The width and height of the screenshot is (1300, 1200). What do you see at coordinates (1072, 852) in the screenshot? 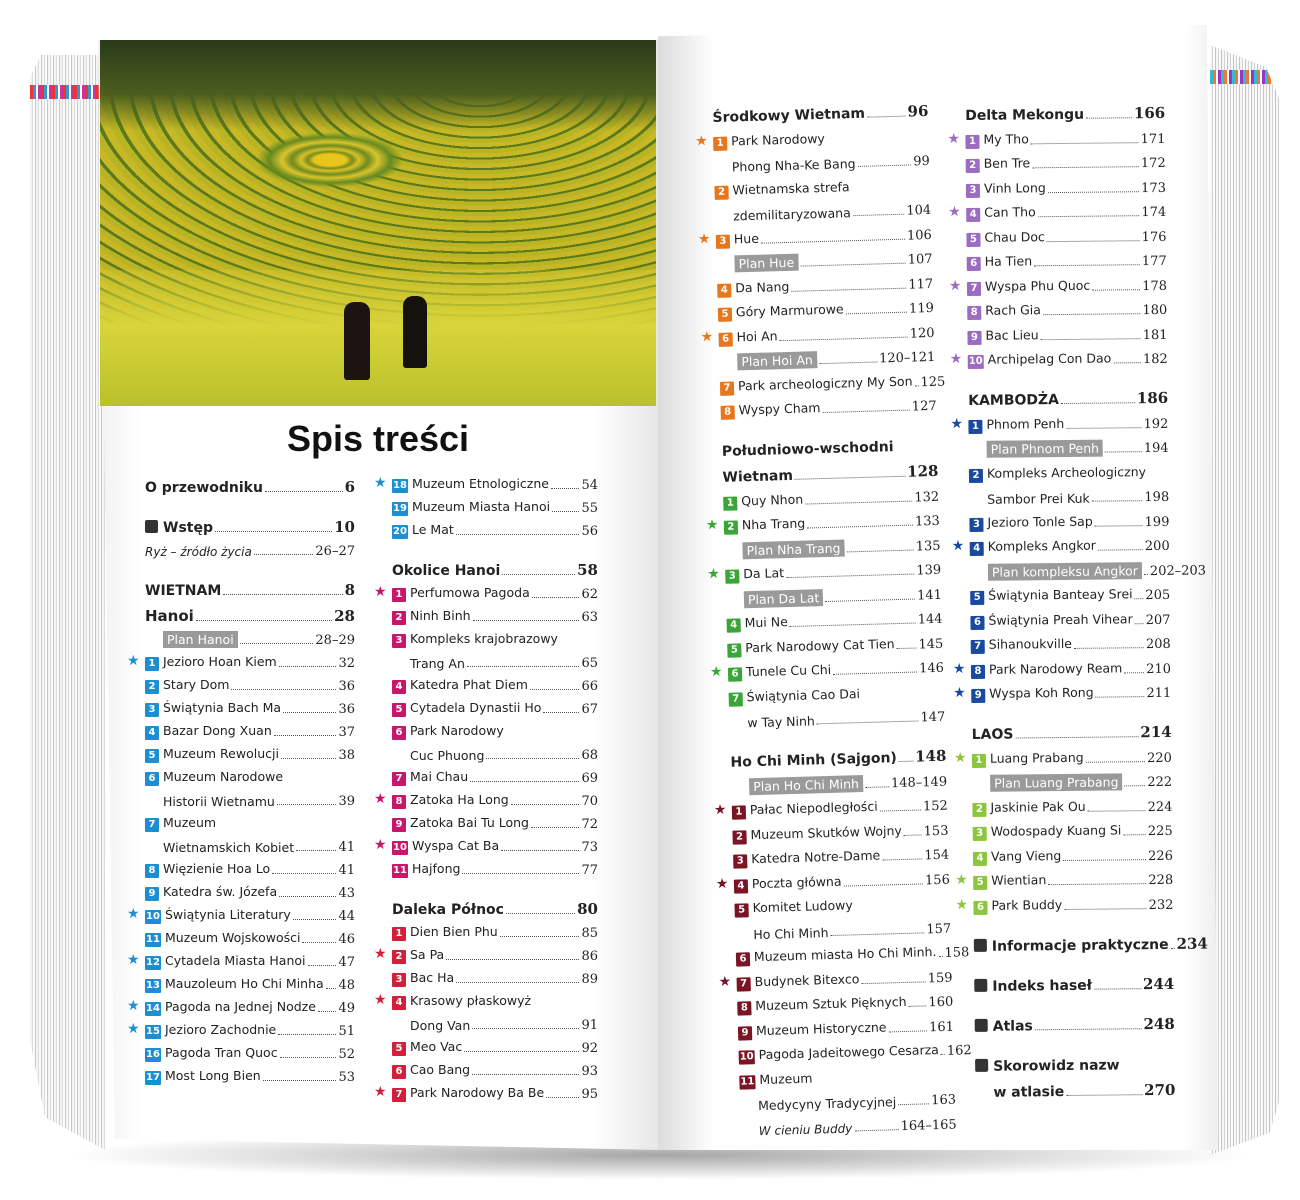
I see `toc-entry: 4 Vang Vieng 226` at bounding box center [1072, 852].